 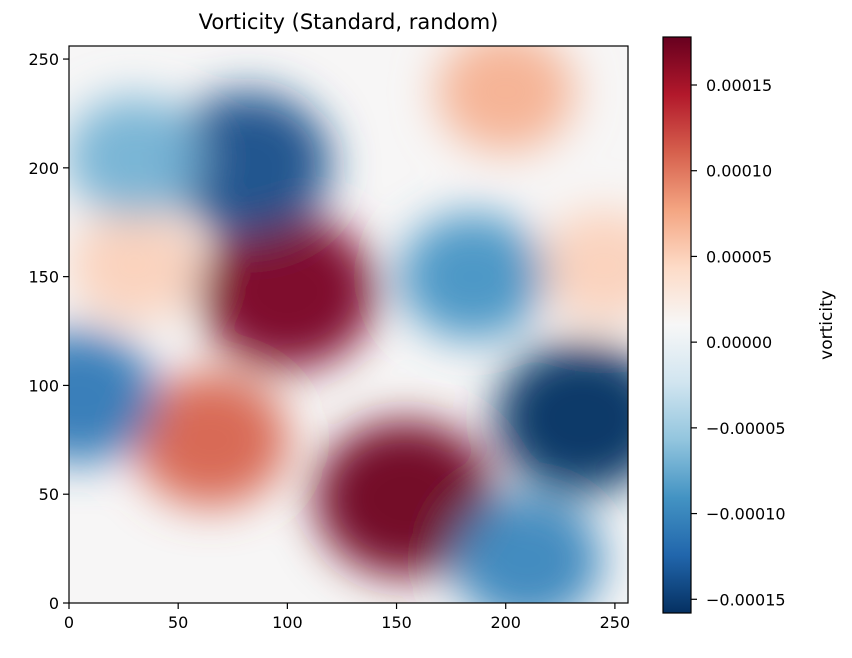 What do you see at coordinates (739, 85) in the screenshot?
I see `colorbar-tick-label-0: 0.00015` at bounding box center [739, 85].